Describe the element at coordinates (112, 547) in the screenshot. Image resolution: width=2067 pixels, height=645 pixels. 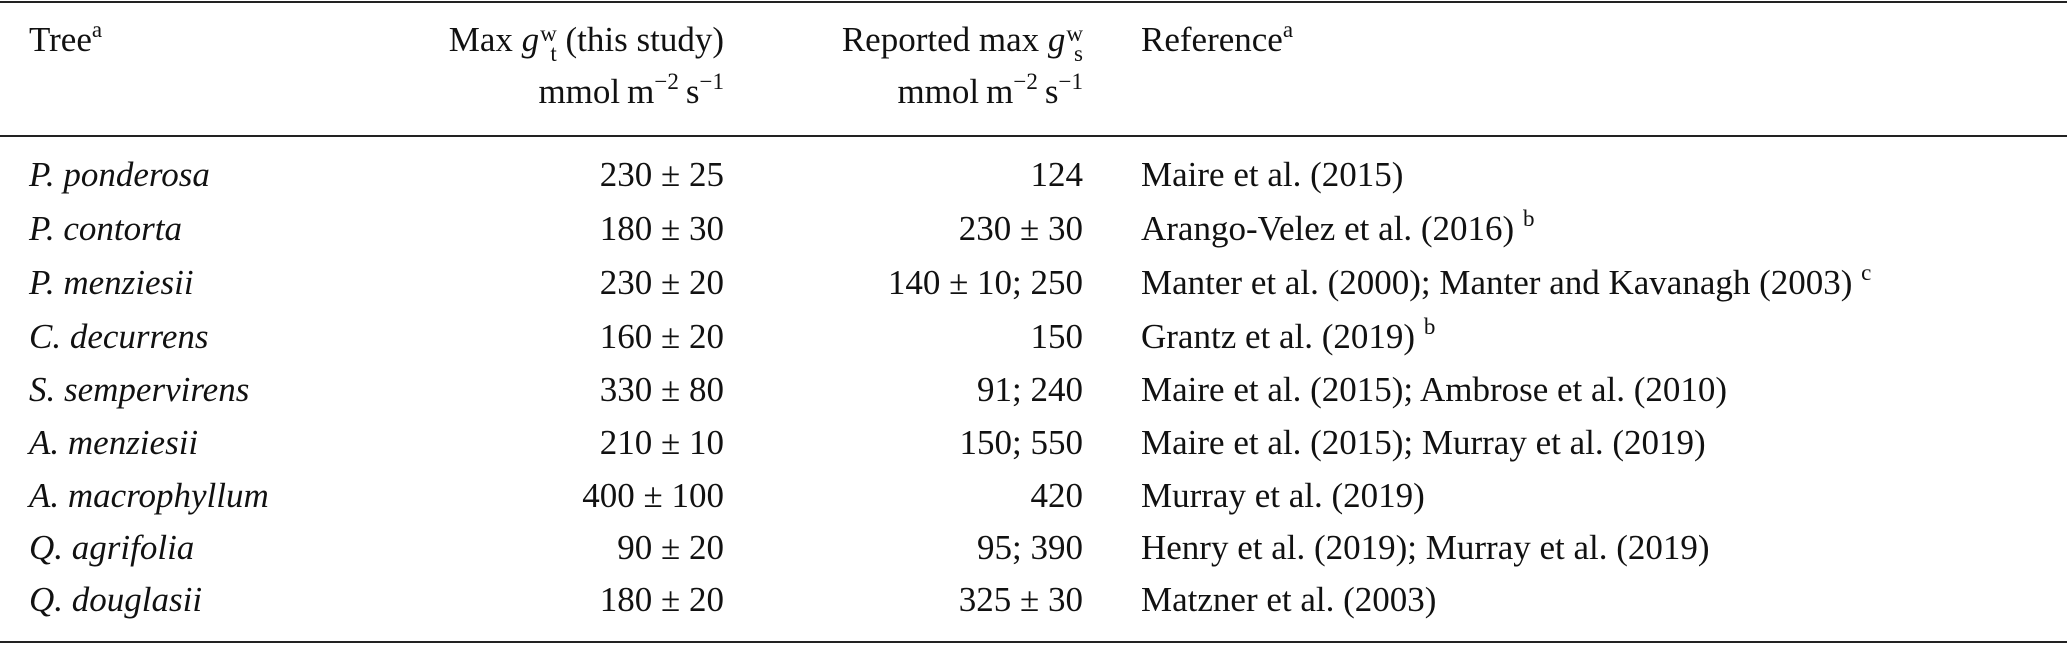
I see `tree-name: Q. agrifolia` at that location.